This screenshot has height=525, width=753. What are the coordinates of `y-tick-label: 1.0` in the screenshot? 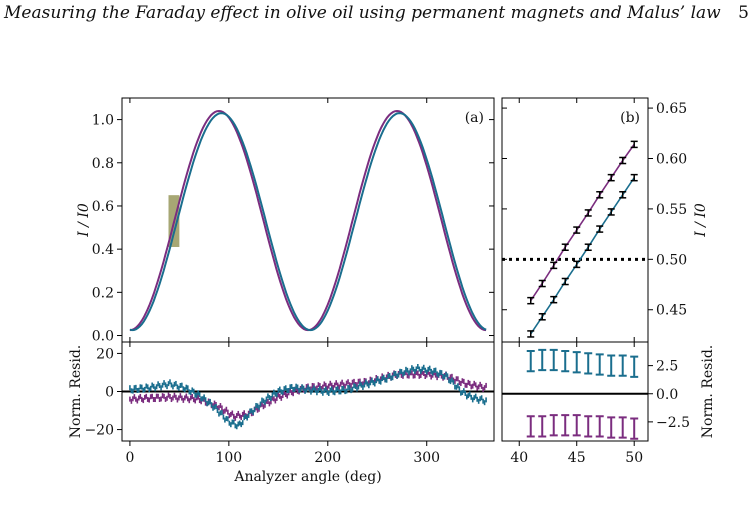 It's located at (103, 121).